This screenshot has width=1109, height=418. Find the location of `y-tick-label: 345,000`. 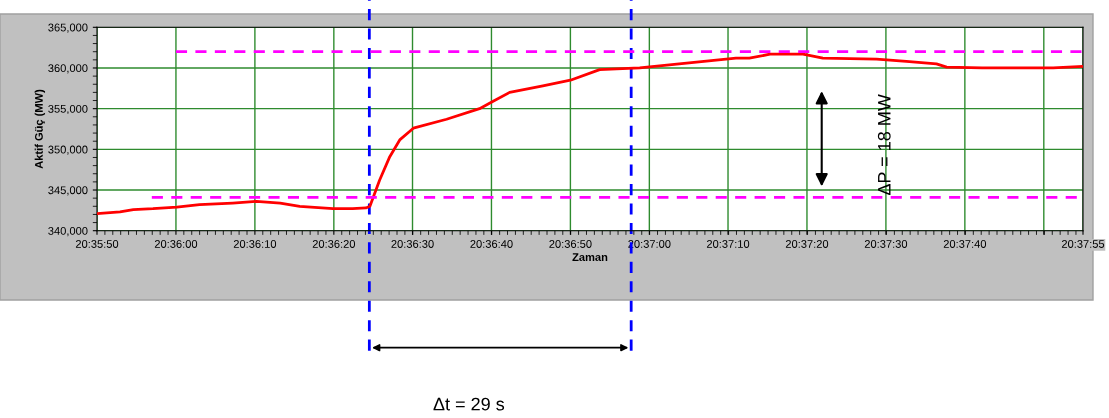

y-tick-label: 345,000 is located at coordinates (68, 191).